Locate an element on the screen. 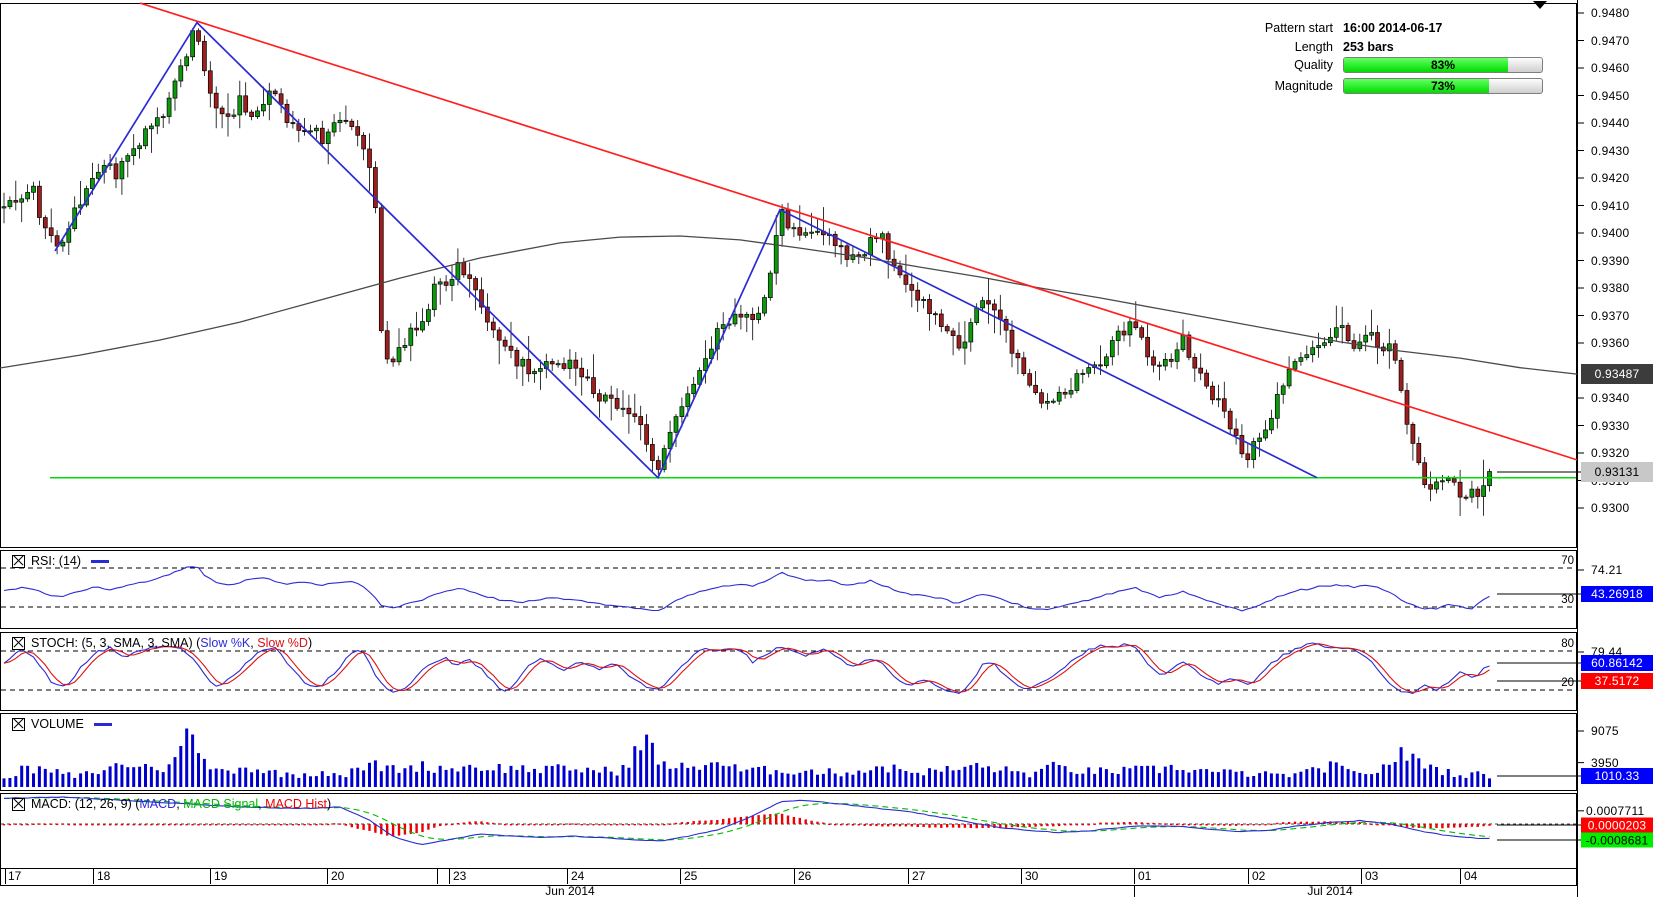 The height and width of the screenshot is (897, 1655). rsi-level-label: 70 is located at coordinates (1567, 561).